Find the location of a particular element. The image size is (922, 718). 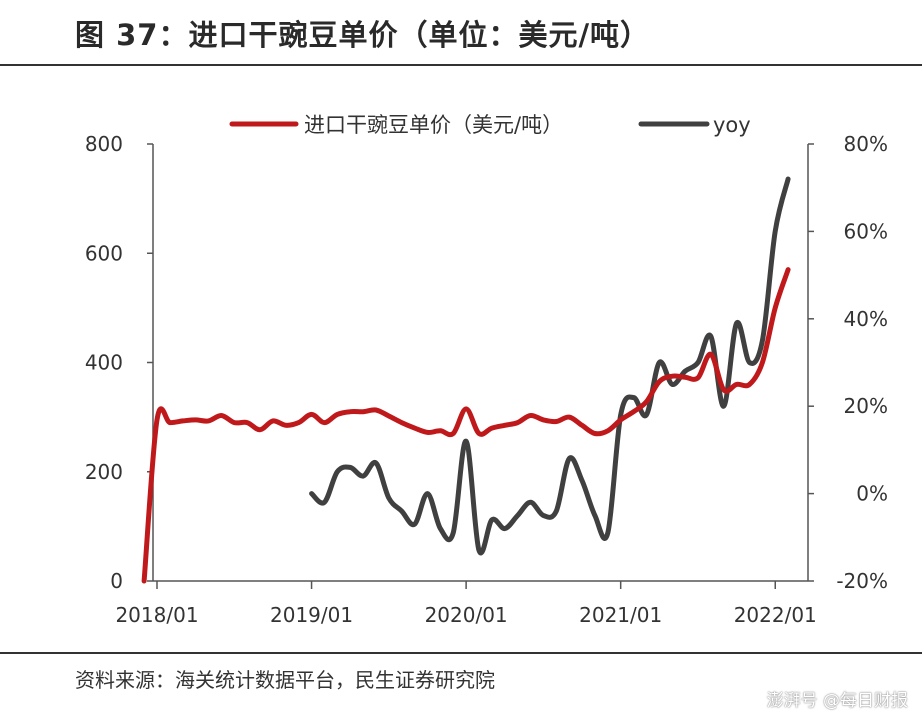

y-left-tick-label: 800 is located at coordinates (104, 144).